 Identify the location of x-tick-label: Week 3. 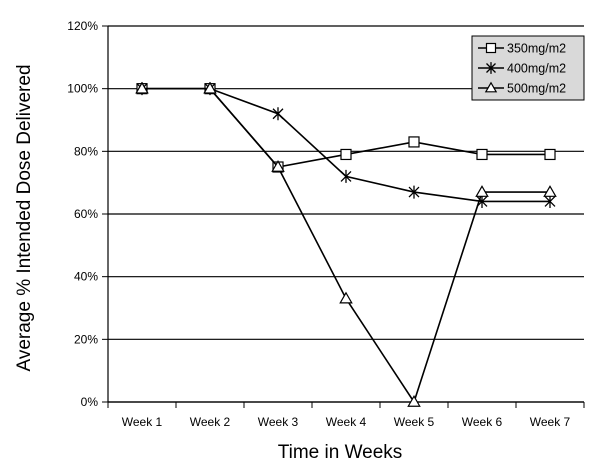
(278, 422).